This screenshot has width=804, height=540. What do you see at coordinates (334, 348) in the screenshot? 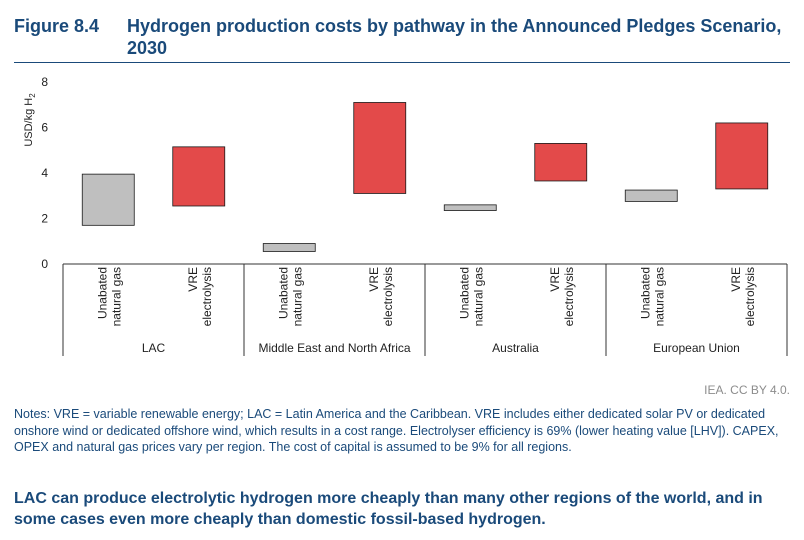
I see `group-label: Middle East and North Africa` at bounding box center [334, 348].